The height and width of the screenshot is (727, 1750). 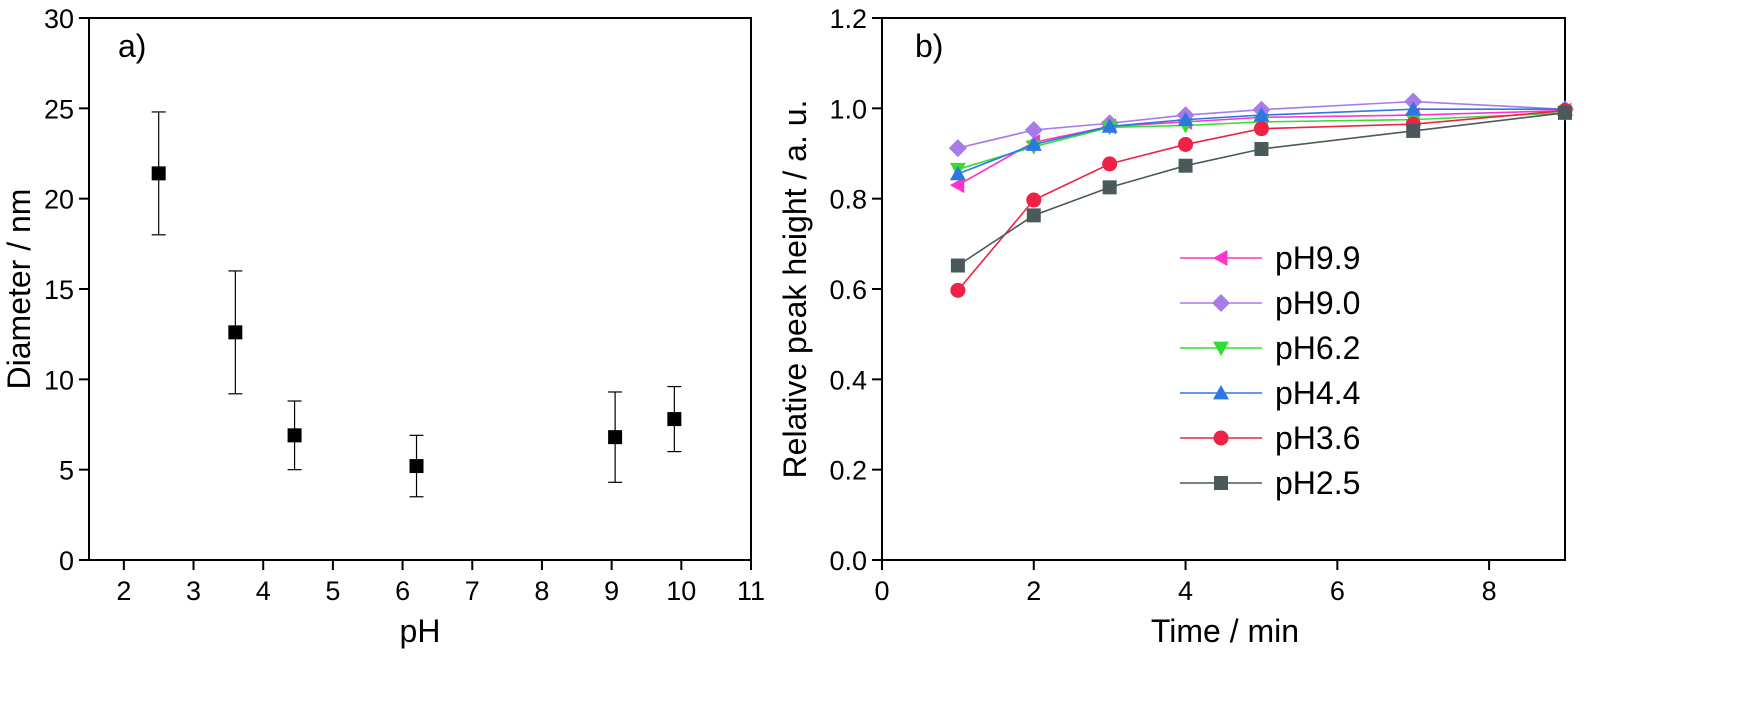 What do you see at coordinates (19, 289) in the screenshot?
I see `panel-a-y-axis-title: Diameter / nm` at bounding box center [19, 289].